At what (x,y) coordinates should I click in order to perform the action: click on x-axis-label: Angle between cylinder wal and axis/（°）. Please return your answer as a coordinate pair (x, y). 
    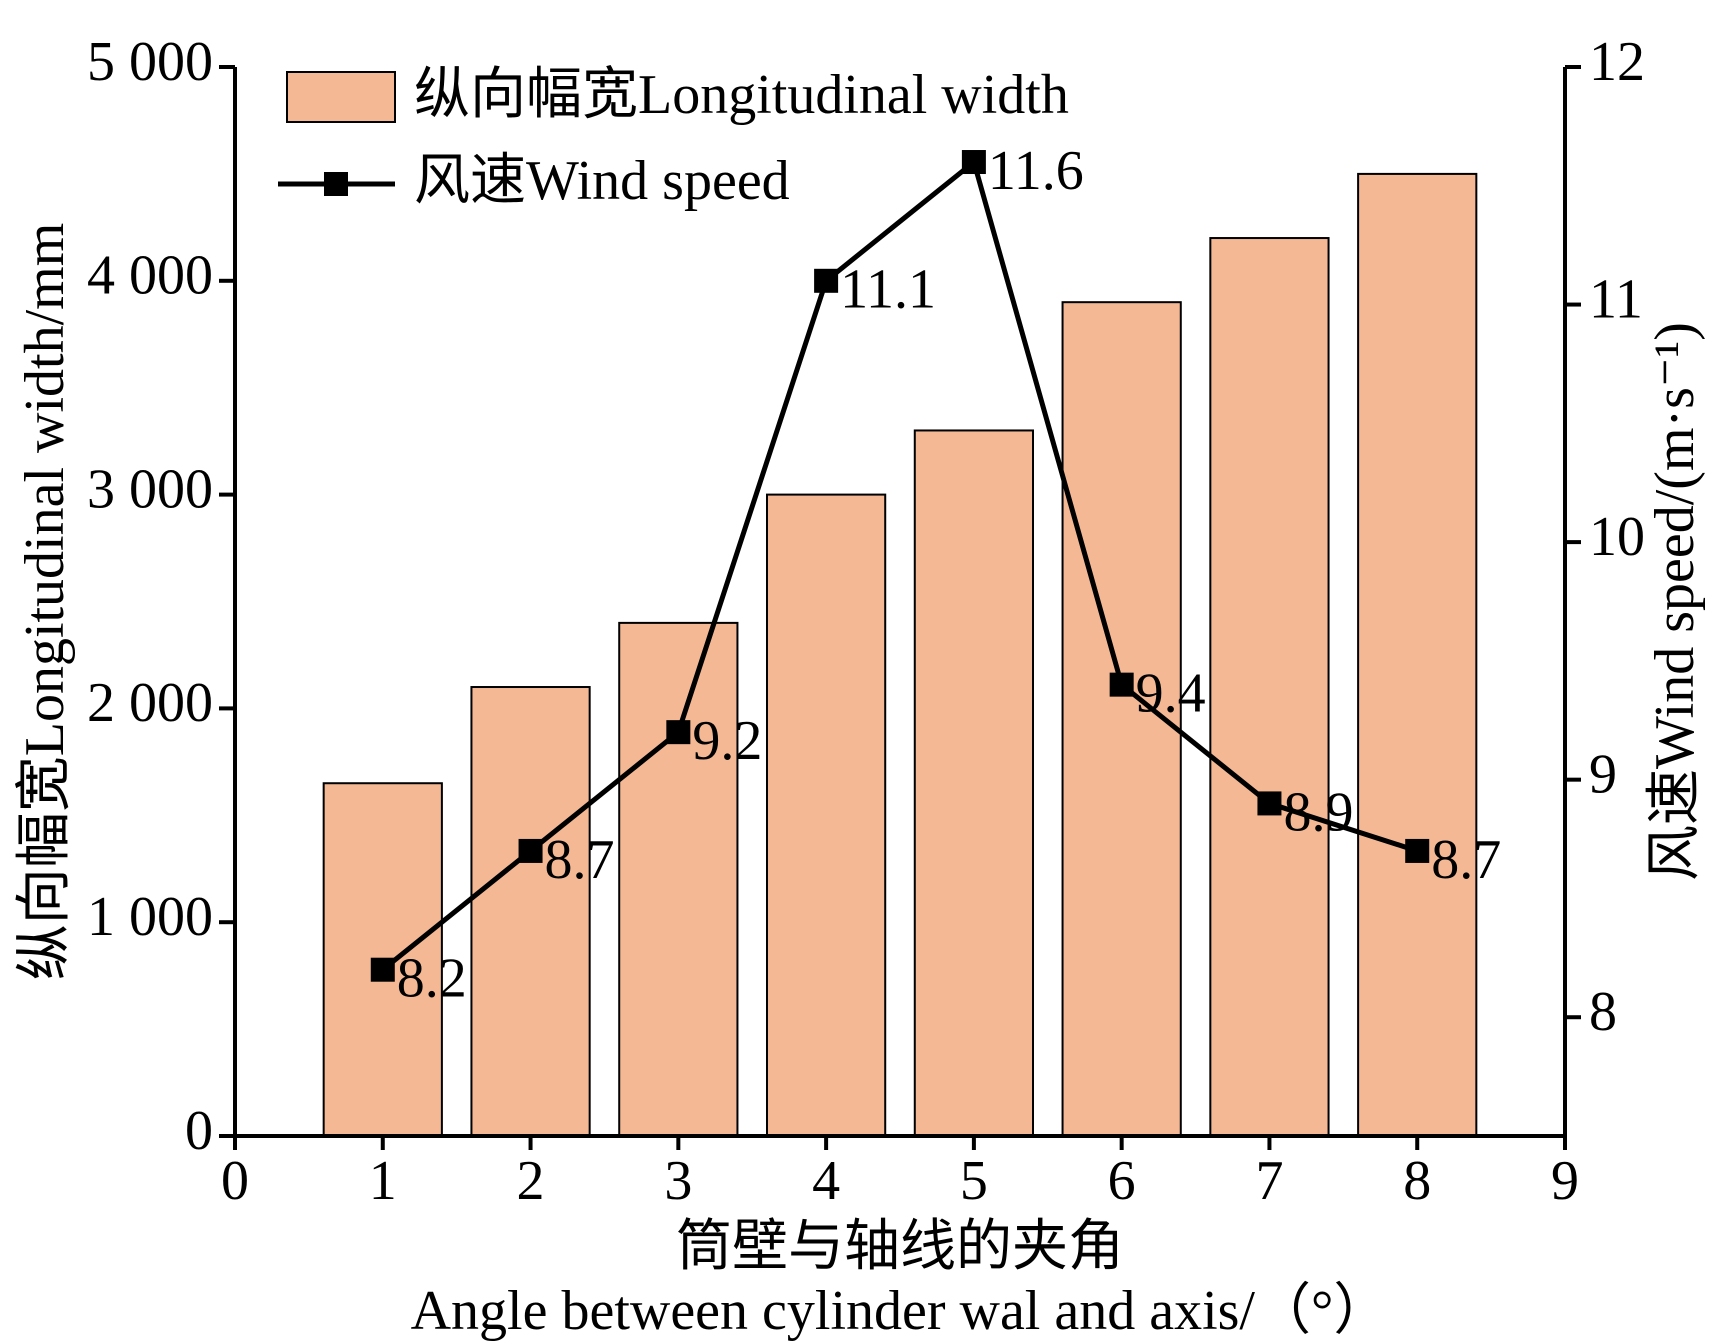
    Looking at the image, I should click on (900, 1311).